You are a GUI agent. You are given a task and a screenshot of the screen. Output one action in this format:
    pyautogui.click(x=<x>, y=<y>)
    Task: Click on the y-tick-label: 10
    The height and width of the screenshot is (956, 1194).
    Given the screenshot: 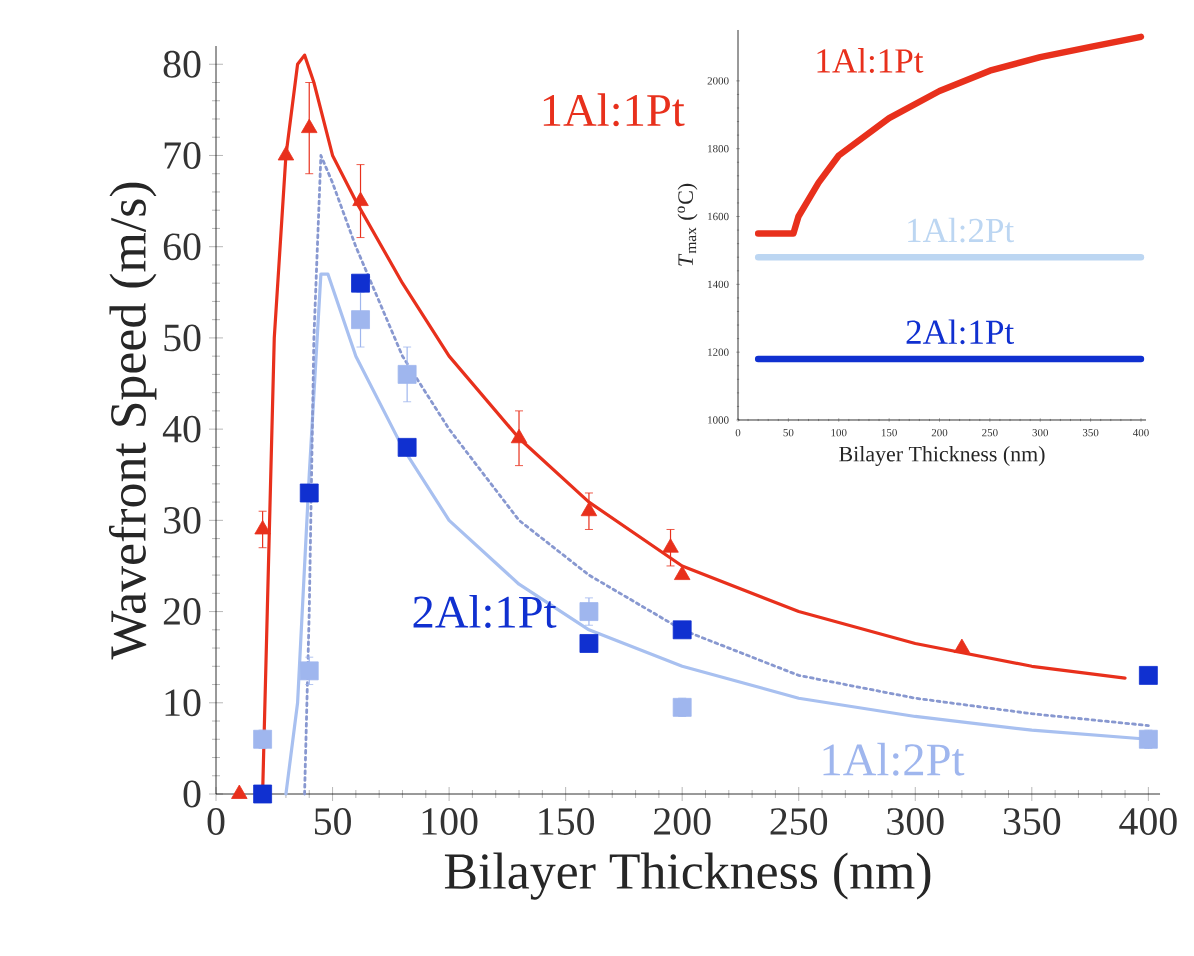 What is the action you would take?
    pyautogui.click(x=183, y=703)
    